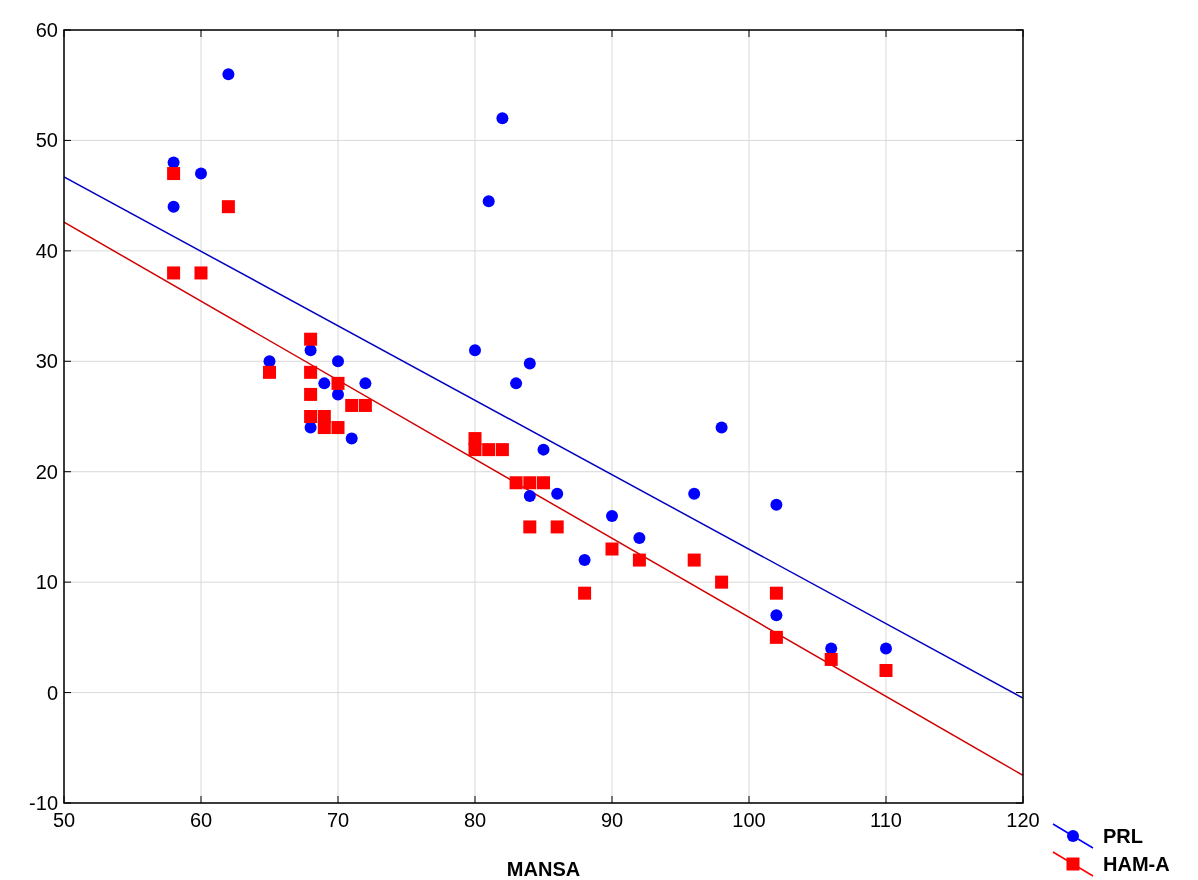 The height and width of the screenshot is (880, 1198). What do you see at coordinates (1136, 864) in the screenshot?
I see `legend-label: HAM-A` at bounding box center [1136, 864].